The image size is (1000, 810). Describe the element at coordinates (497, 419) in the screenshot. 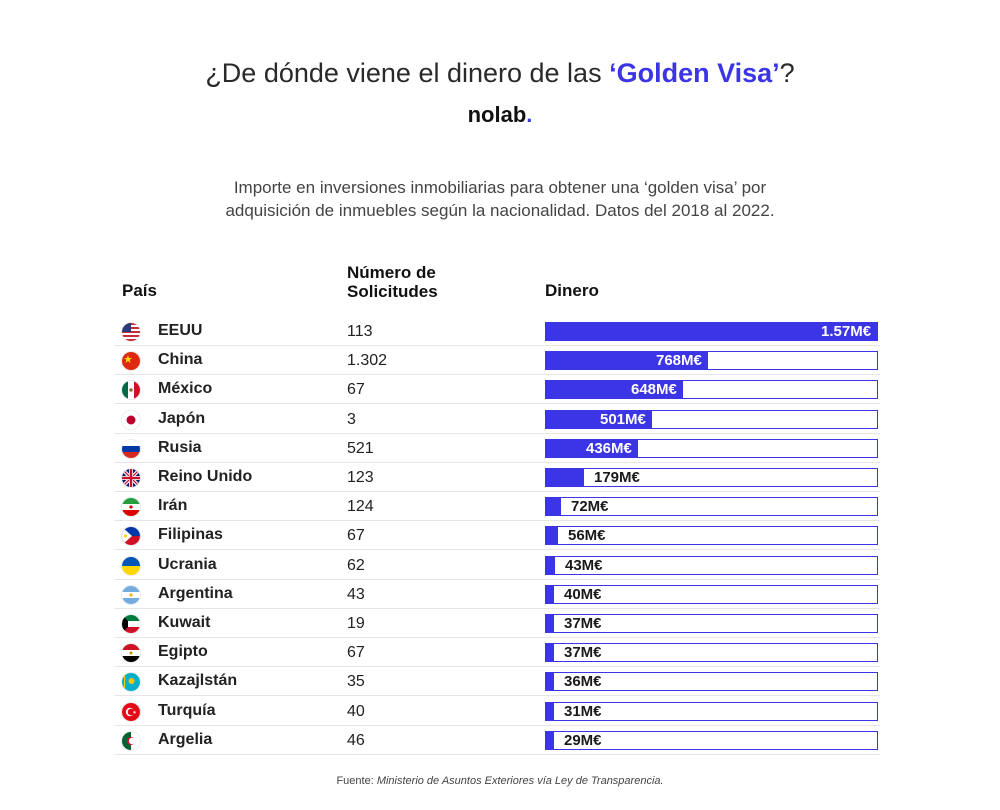

I see `table-row: Japón 3 501M€` at that location.